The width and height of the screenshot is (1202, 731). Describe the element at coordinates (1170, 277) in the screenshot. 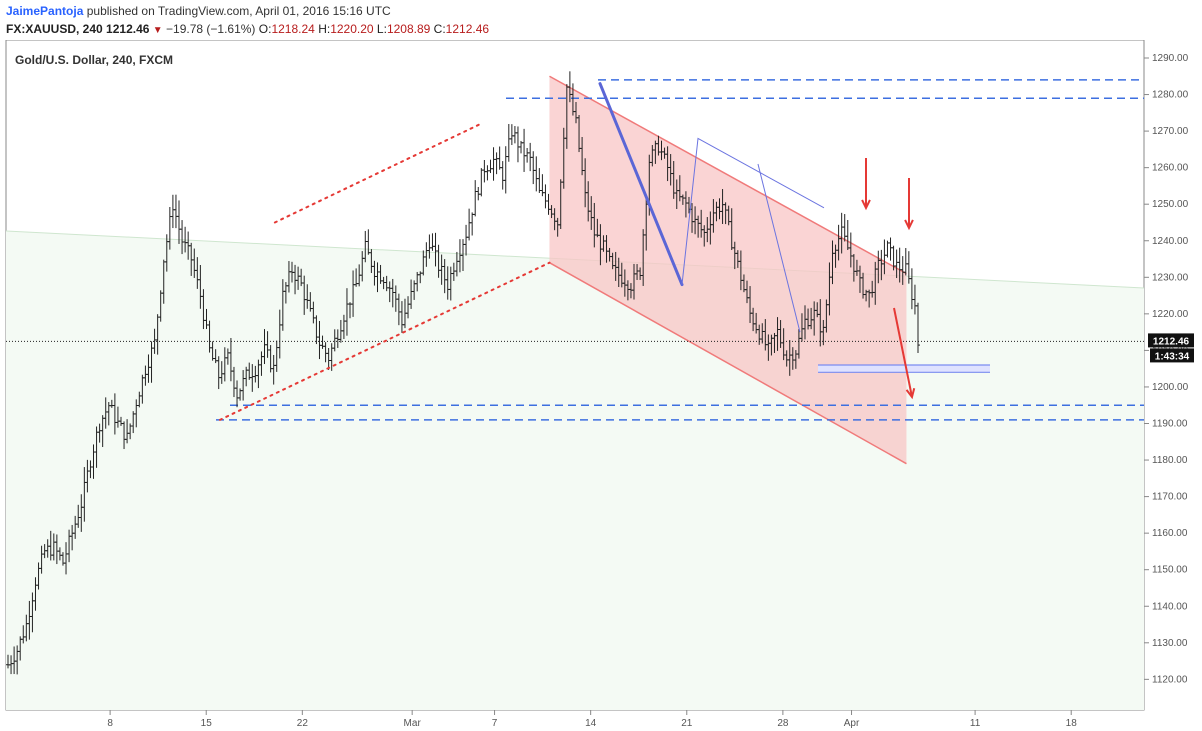

I see `y-tick-label: 1230.00` at that location.